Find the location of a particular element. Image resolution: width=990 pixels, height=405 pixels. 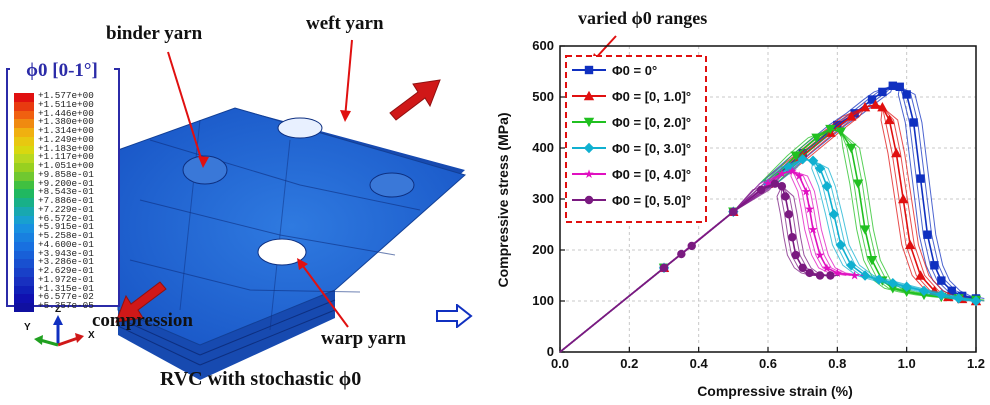

legend-entry-label: Φ0 = [0, 1.0]° is located at coordinates (651, 96).